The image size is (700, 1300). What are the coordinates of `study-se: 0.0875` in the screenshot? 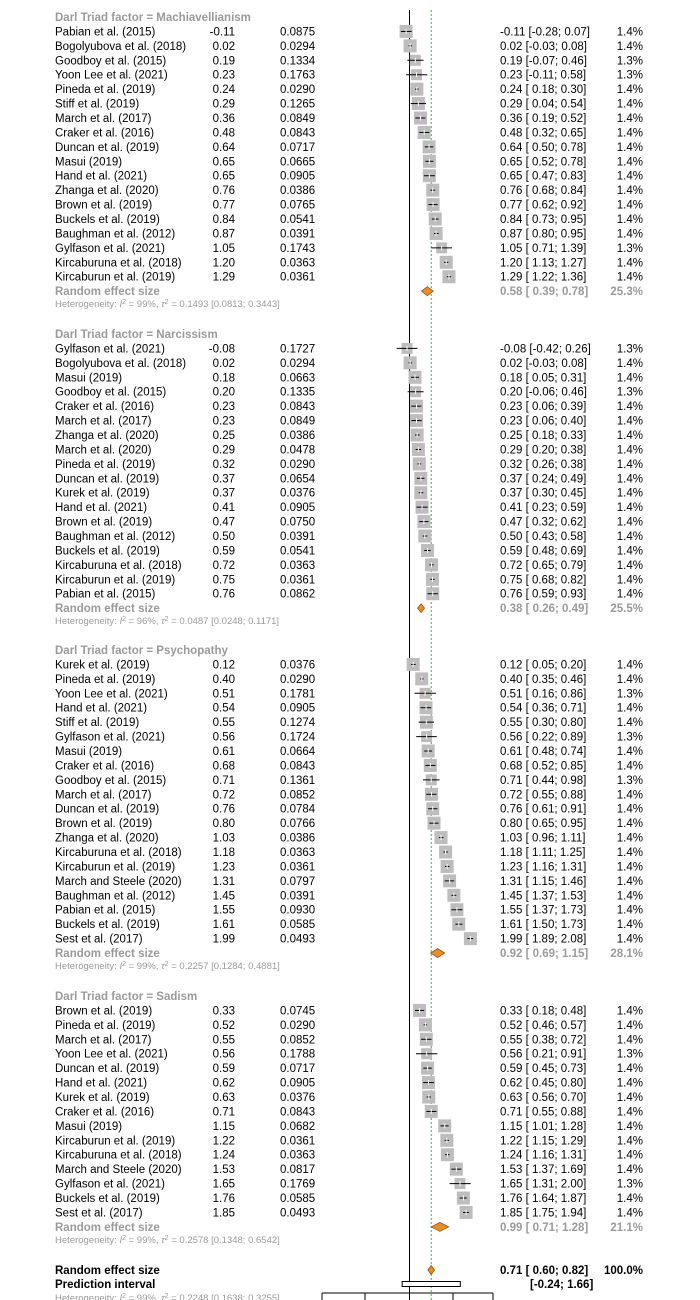 It's located at (297, 32).